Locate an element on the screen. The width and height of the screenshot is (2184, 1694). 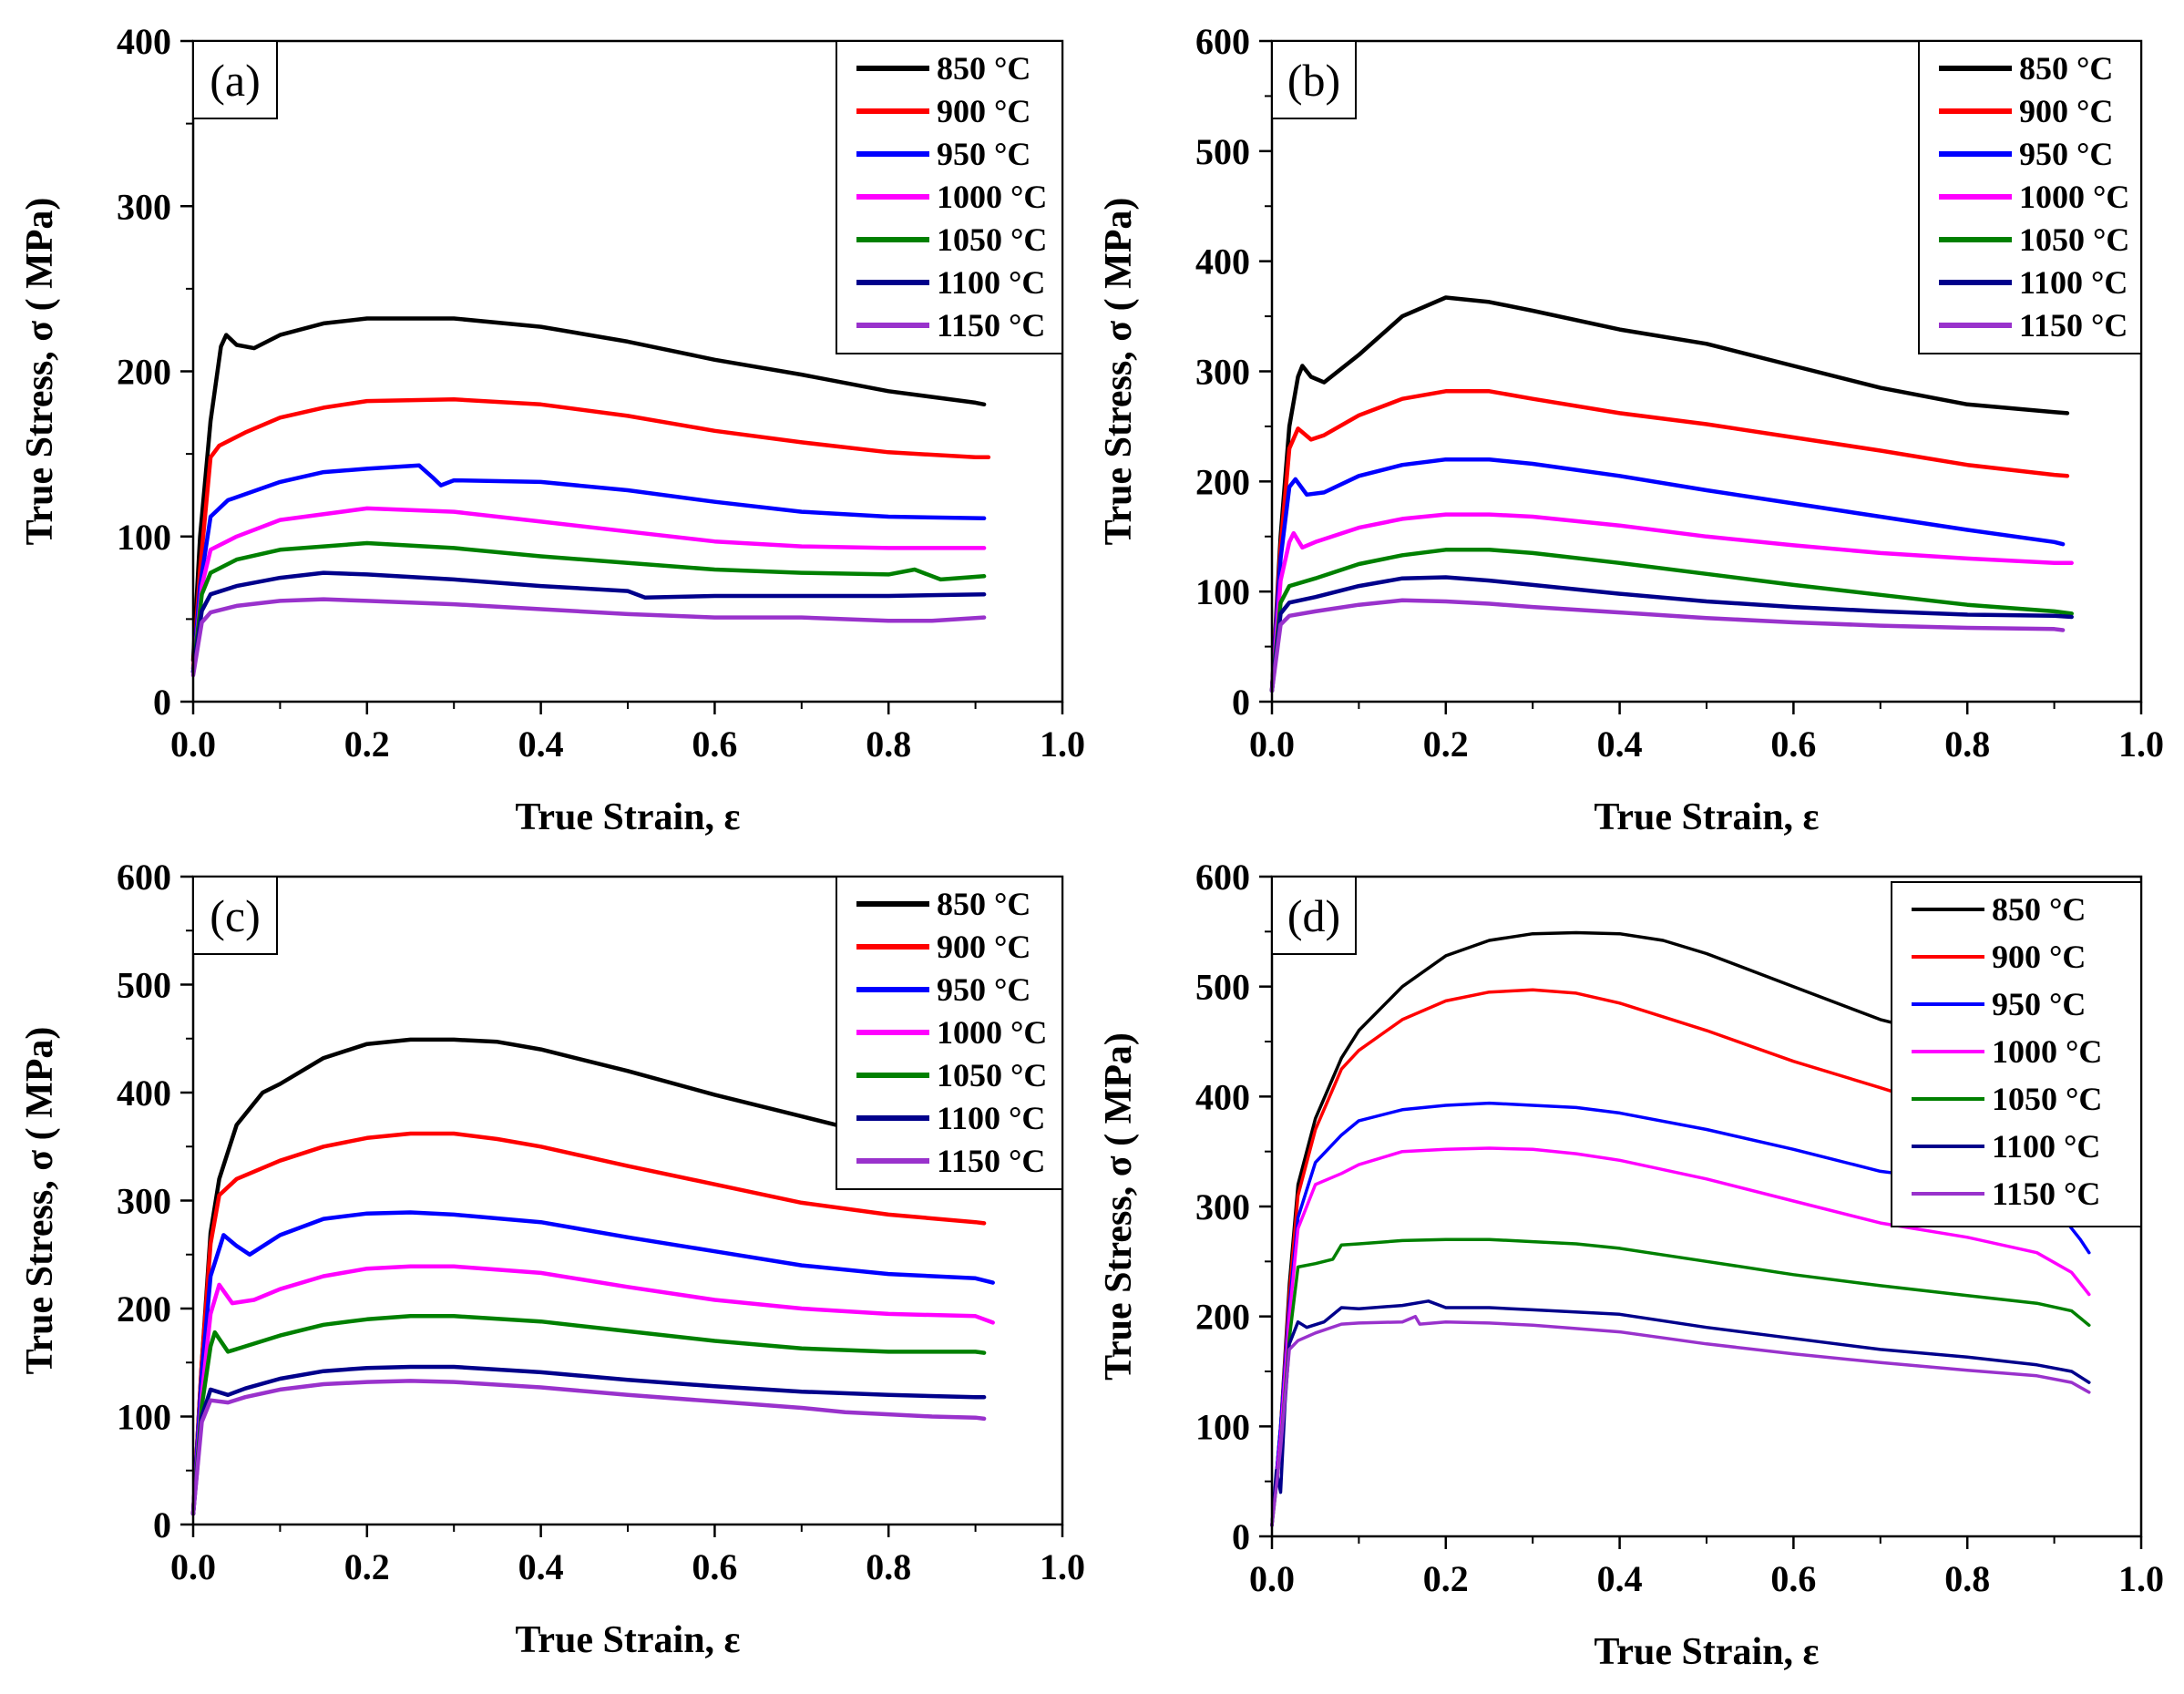
panel-label: (a) is located at coordinates (235, 80).